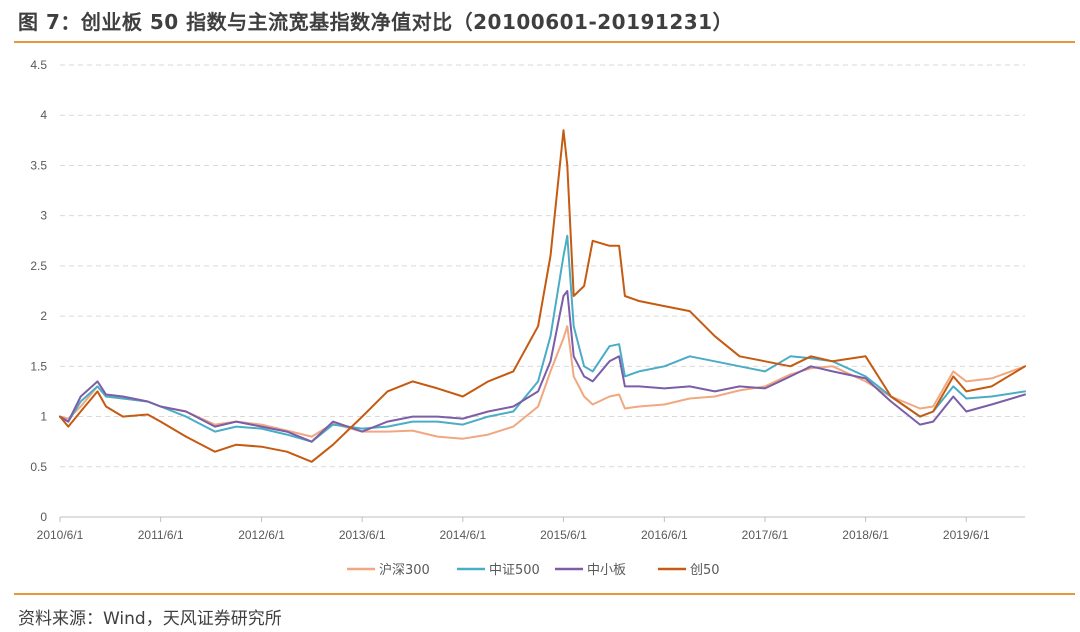  Describe the element at coordinates (544, 42) in the screenshot. I see `title-divider` at that location.